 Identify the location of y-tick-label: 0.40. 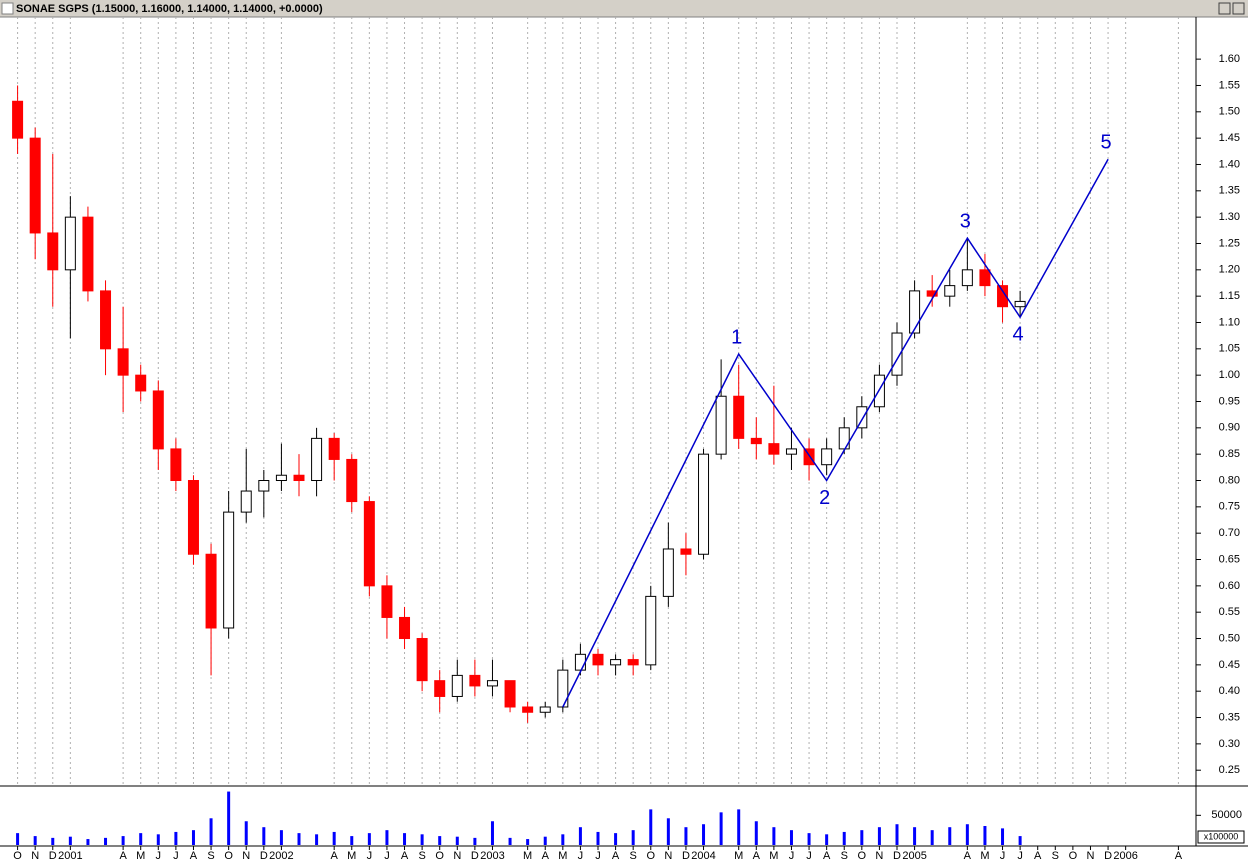
(1229, 691).